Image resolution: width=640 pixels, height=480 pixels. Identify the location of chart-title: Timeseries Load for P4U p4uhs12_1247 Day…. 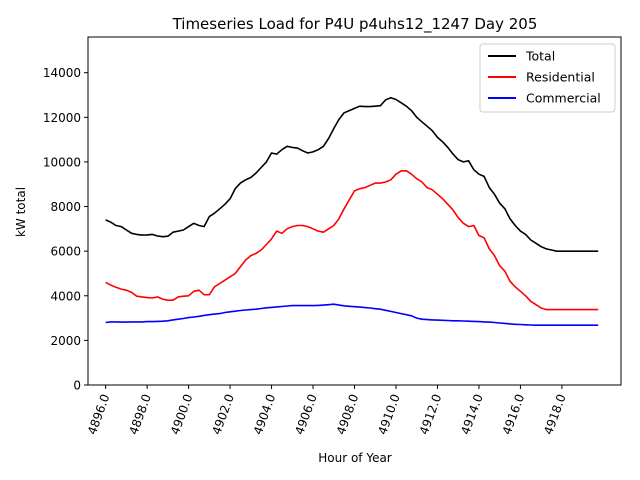
(355, 24).